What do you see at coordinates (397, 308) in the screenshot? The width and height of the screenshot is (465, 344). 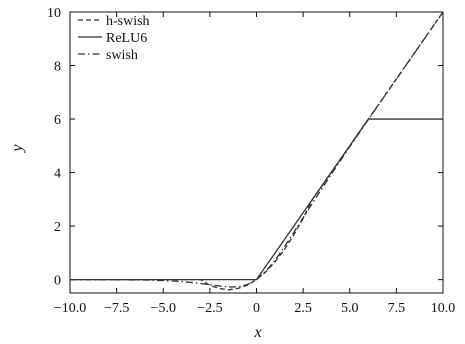 I see `x-tick-label: 7.5` at bounding box center [397, 308].